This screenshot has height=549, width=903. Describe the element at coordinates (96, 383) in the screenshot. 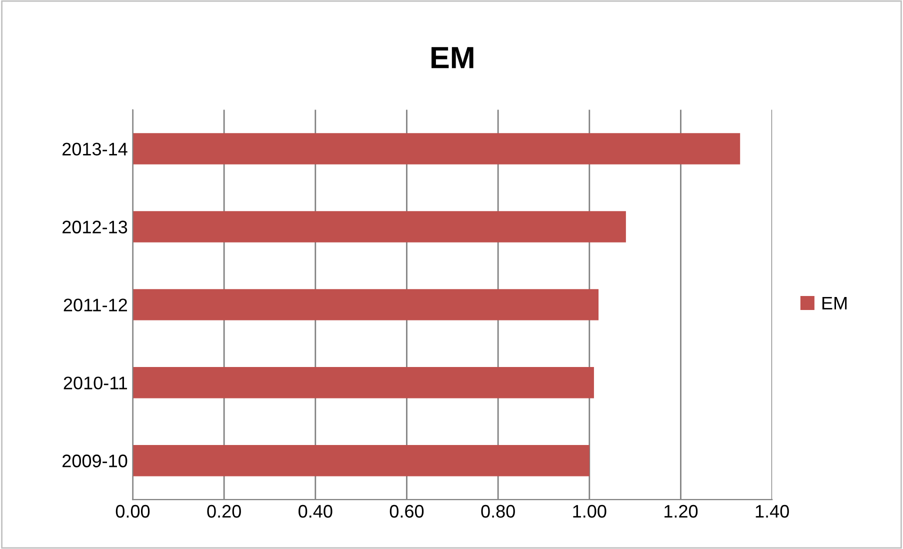

I see `y-tick-label: 2010-11` at that location.